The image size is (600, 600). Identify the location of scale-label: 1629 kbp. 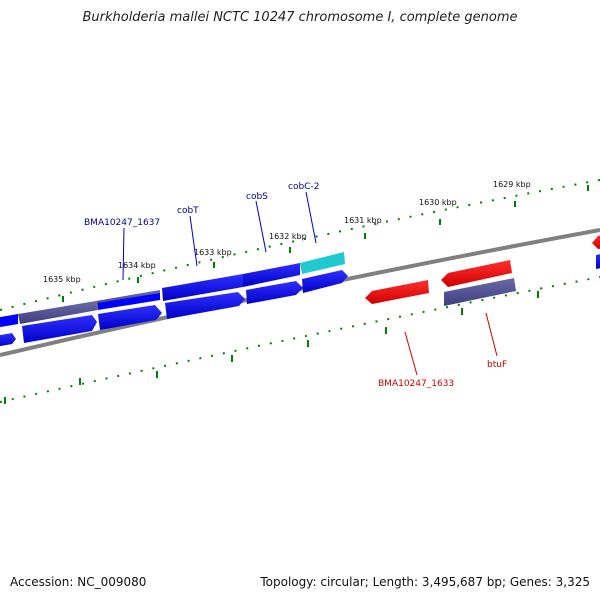
(512, 184).